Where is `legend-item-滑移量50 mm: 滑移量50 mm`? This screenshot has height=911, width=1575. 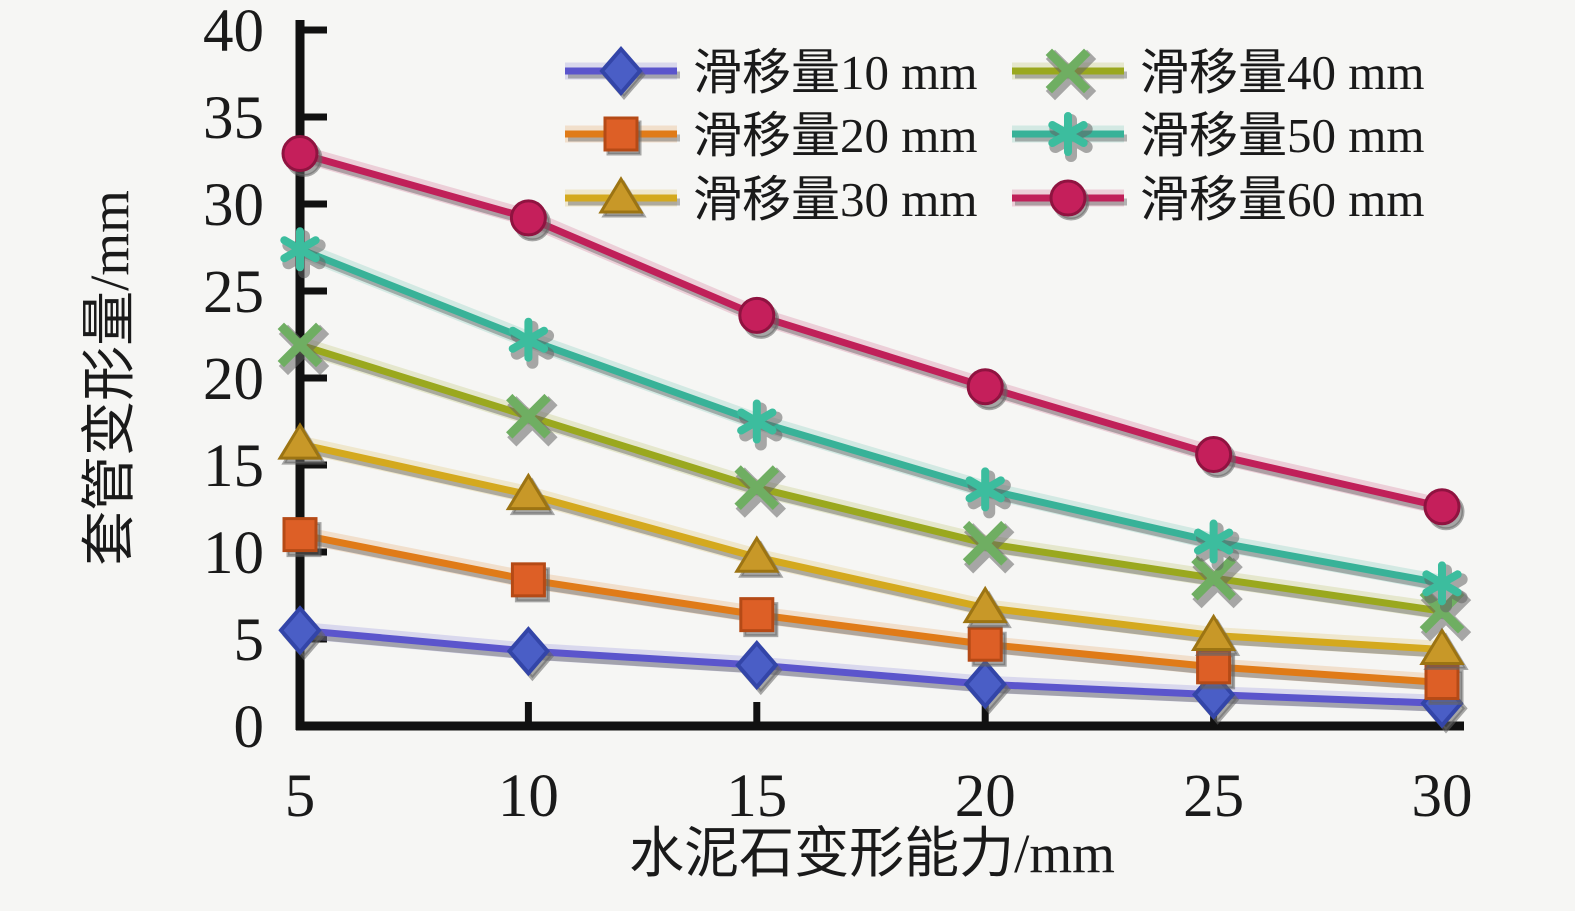
legend-item-滑移量50 mm: 滑移量50 mm is located at coordinates (1218, 135).